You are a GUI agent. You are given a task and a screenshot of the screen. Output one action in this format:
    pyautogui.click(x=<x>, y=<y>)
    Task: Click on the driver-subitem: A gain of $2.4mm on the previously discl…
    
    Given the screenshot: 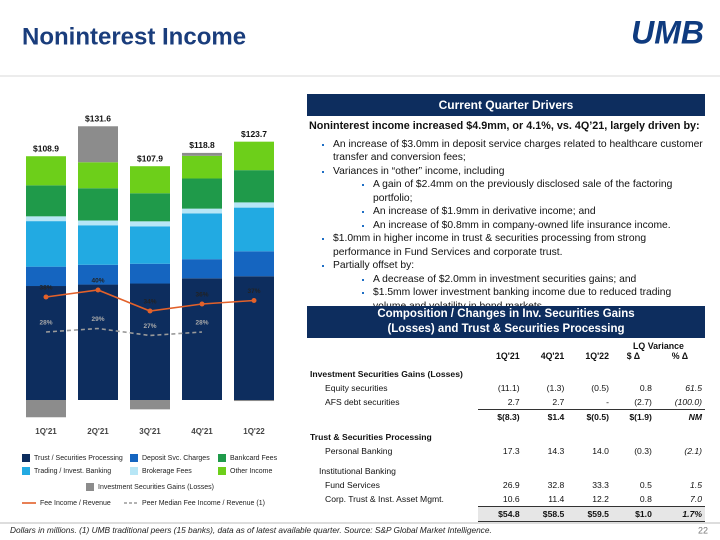 What is the action you would take?
    pyautogui.click(x=539, y=191)
    